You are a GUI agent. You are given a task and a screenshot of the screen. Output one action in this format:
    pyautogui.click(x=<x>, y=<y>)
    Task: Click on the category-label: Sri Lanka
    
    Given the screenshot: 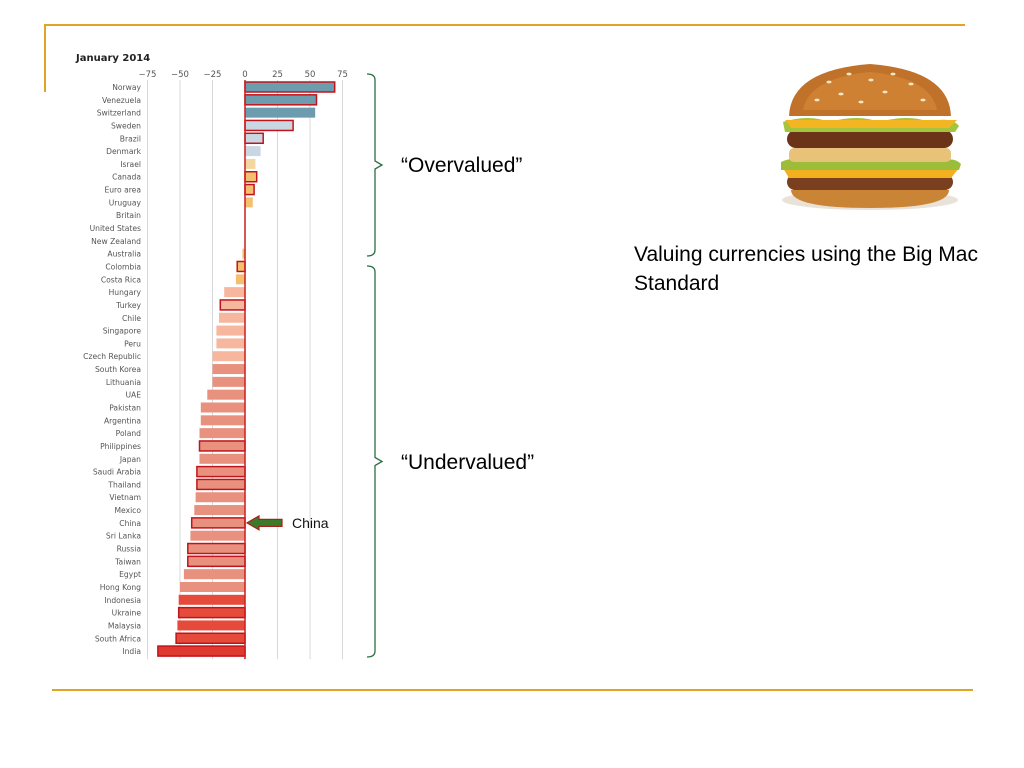 What is the action you would take?
    pyautogui.click(x=123, y=536)
    